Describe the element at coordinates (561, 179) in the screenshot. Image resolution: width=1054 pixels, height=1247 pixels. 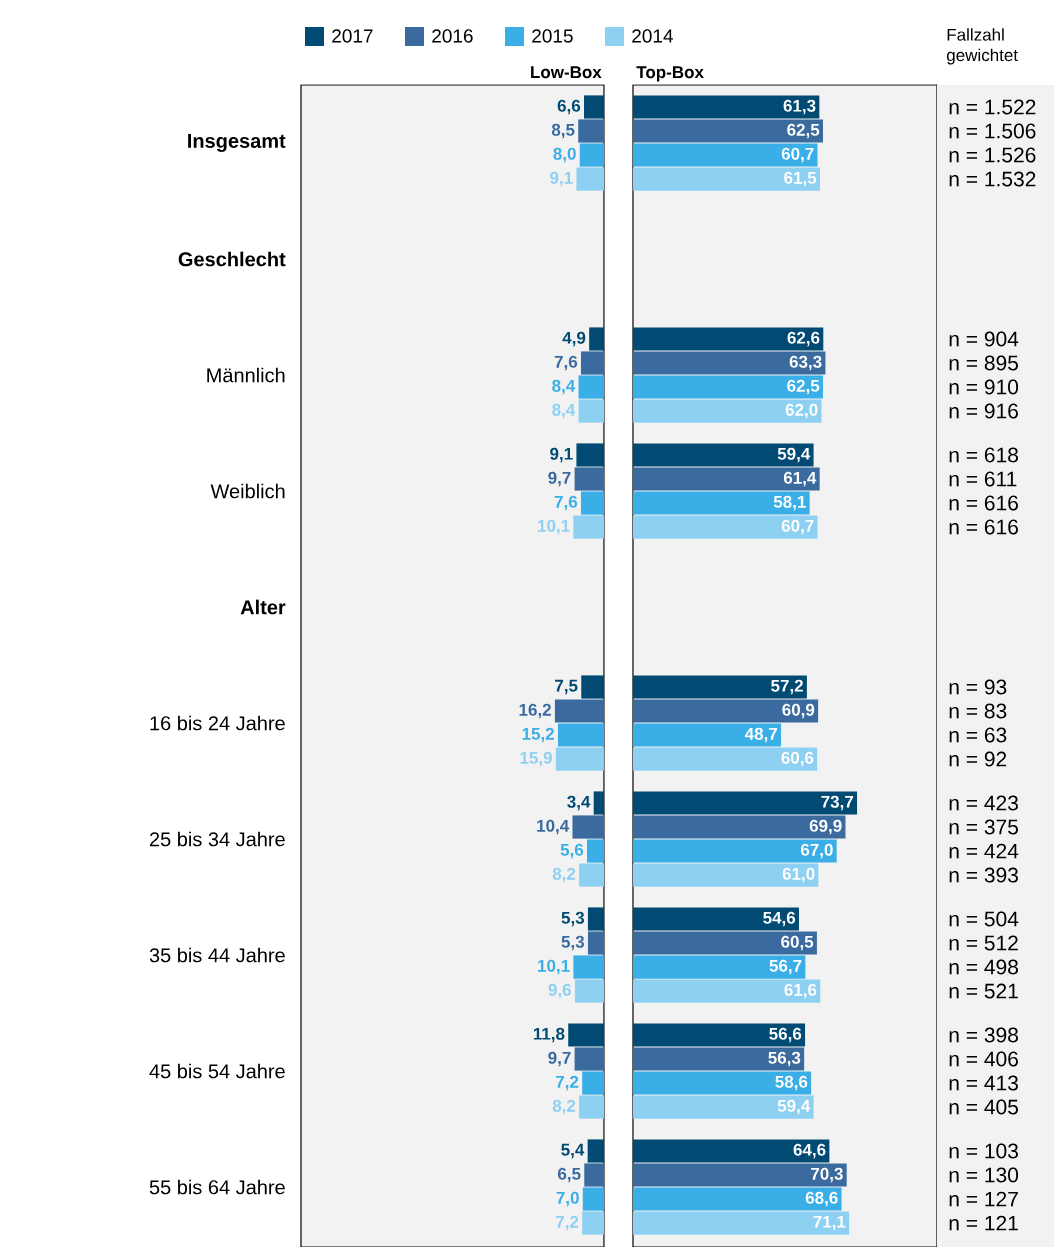
I see `data-label: 9,1` at that location.